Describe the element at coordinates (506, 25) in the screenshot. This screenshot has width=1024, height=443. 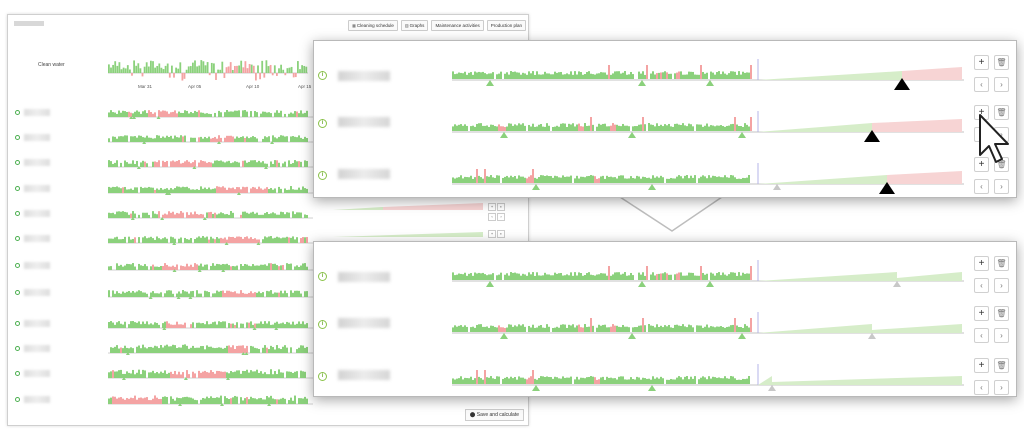
I see `production-plan-button: Production plan` at that location.